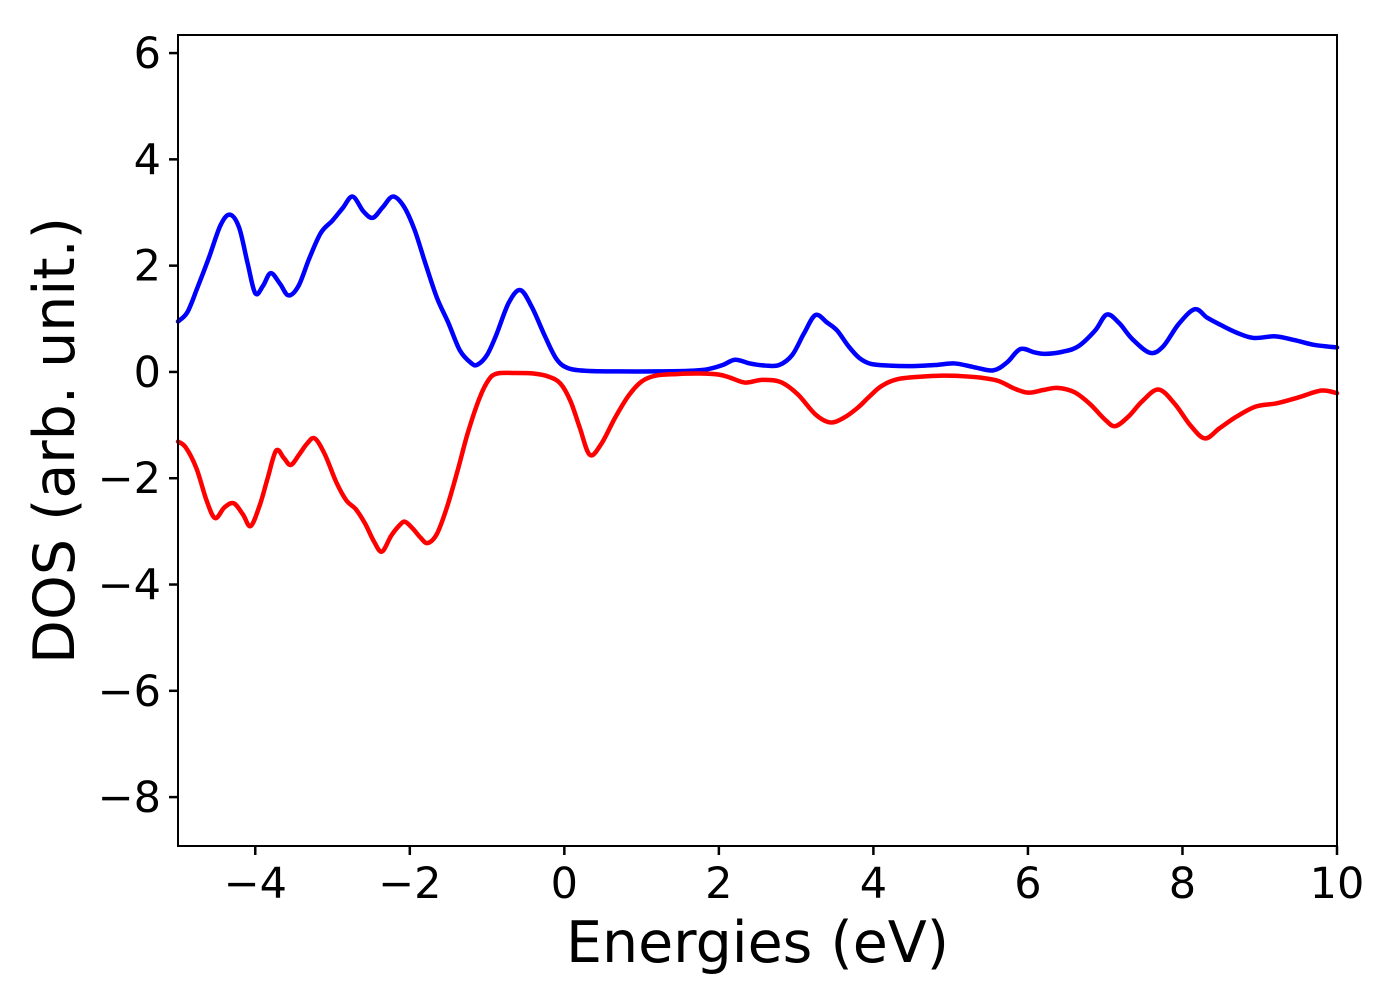  I want to click on y-axis-tick-label: −4, so click(129, 586).